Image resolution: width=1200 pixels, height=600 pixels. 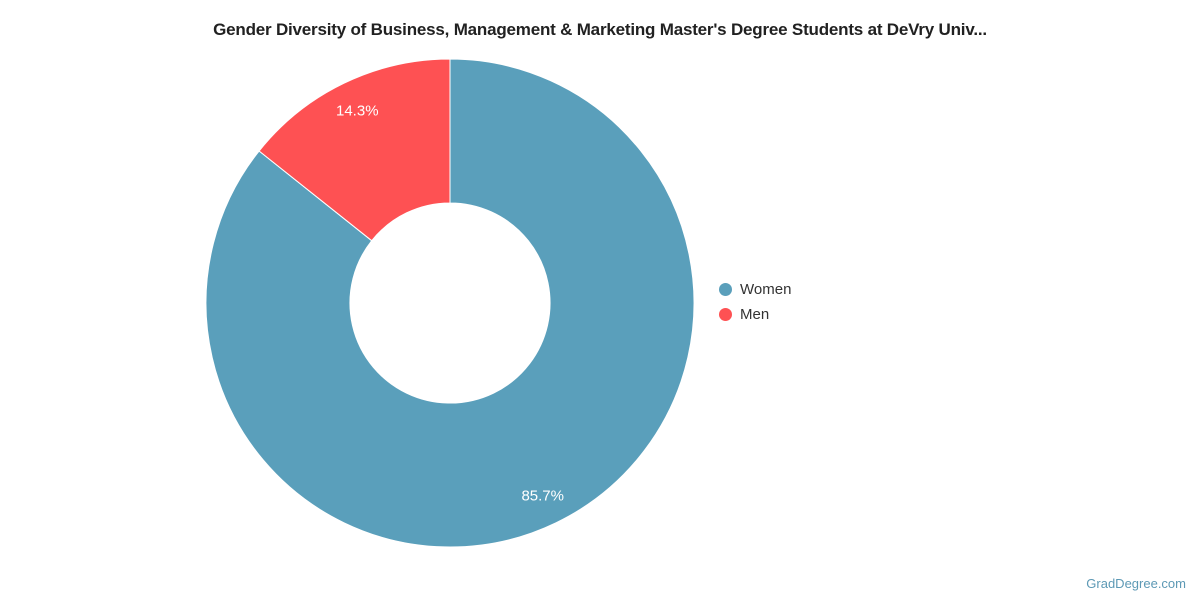 I want to click on legend: Women Men, so click(x=755, y=302).